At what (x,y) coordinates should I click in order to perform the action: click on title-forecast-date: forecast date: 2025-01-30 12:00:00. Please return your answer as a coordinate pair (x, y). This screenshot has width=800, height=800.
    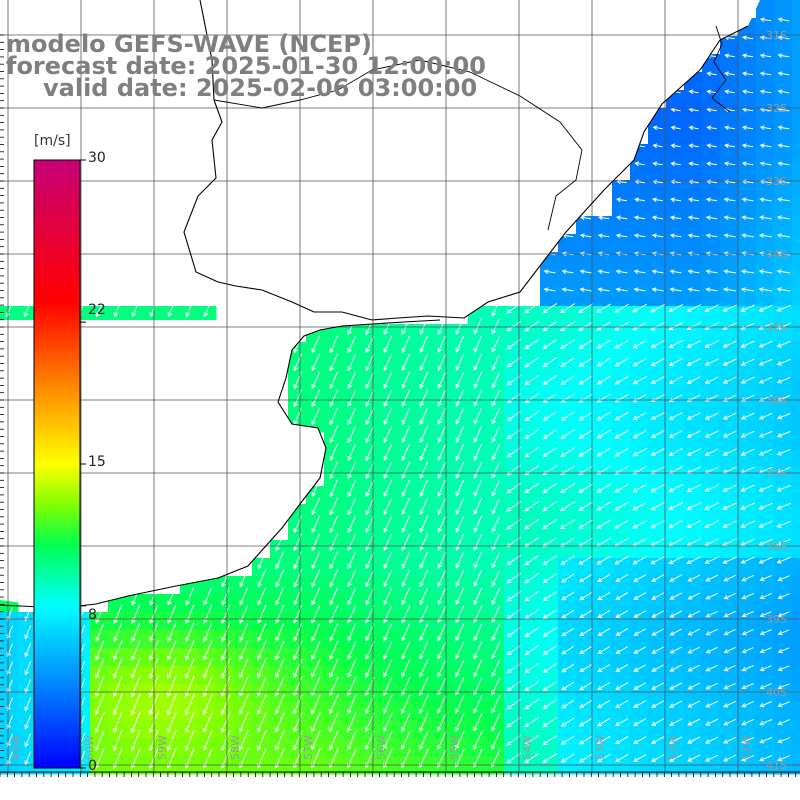
    Looking at the image, I should click on (246, 66).